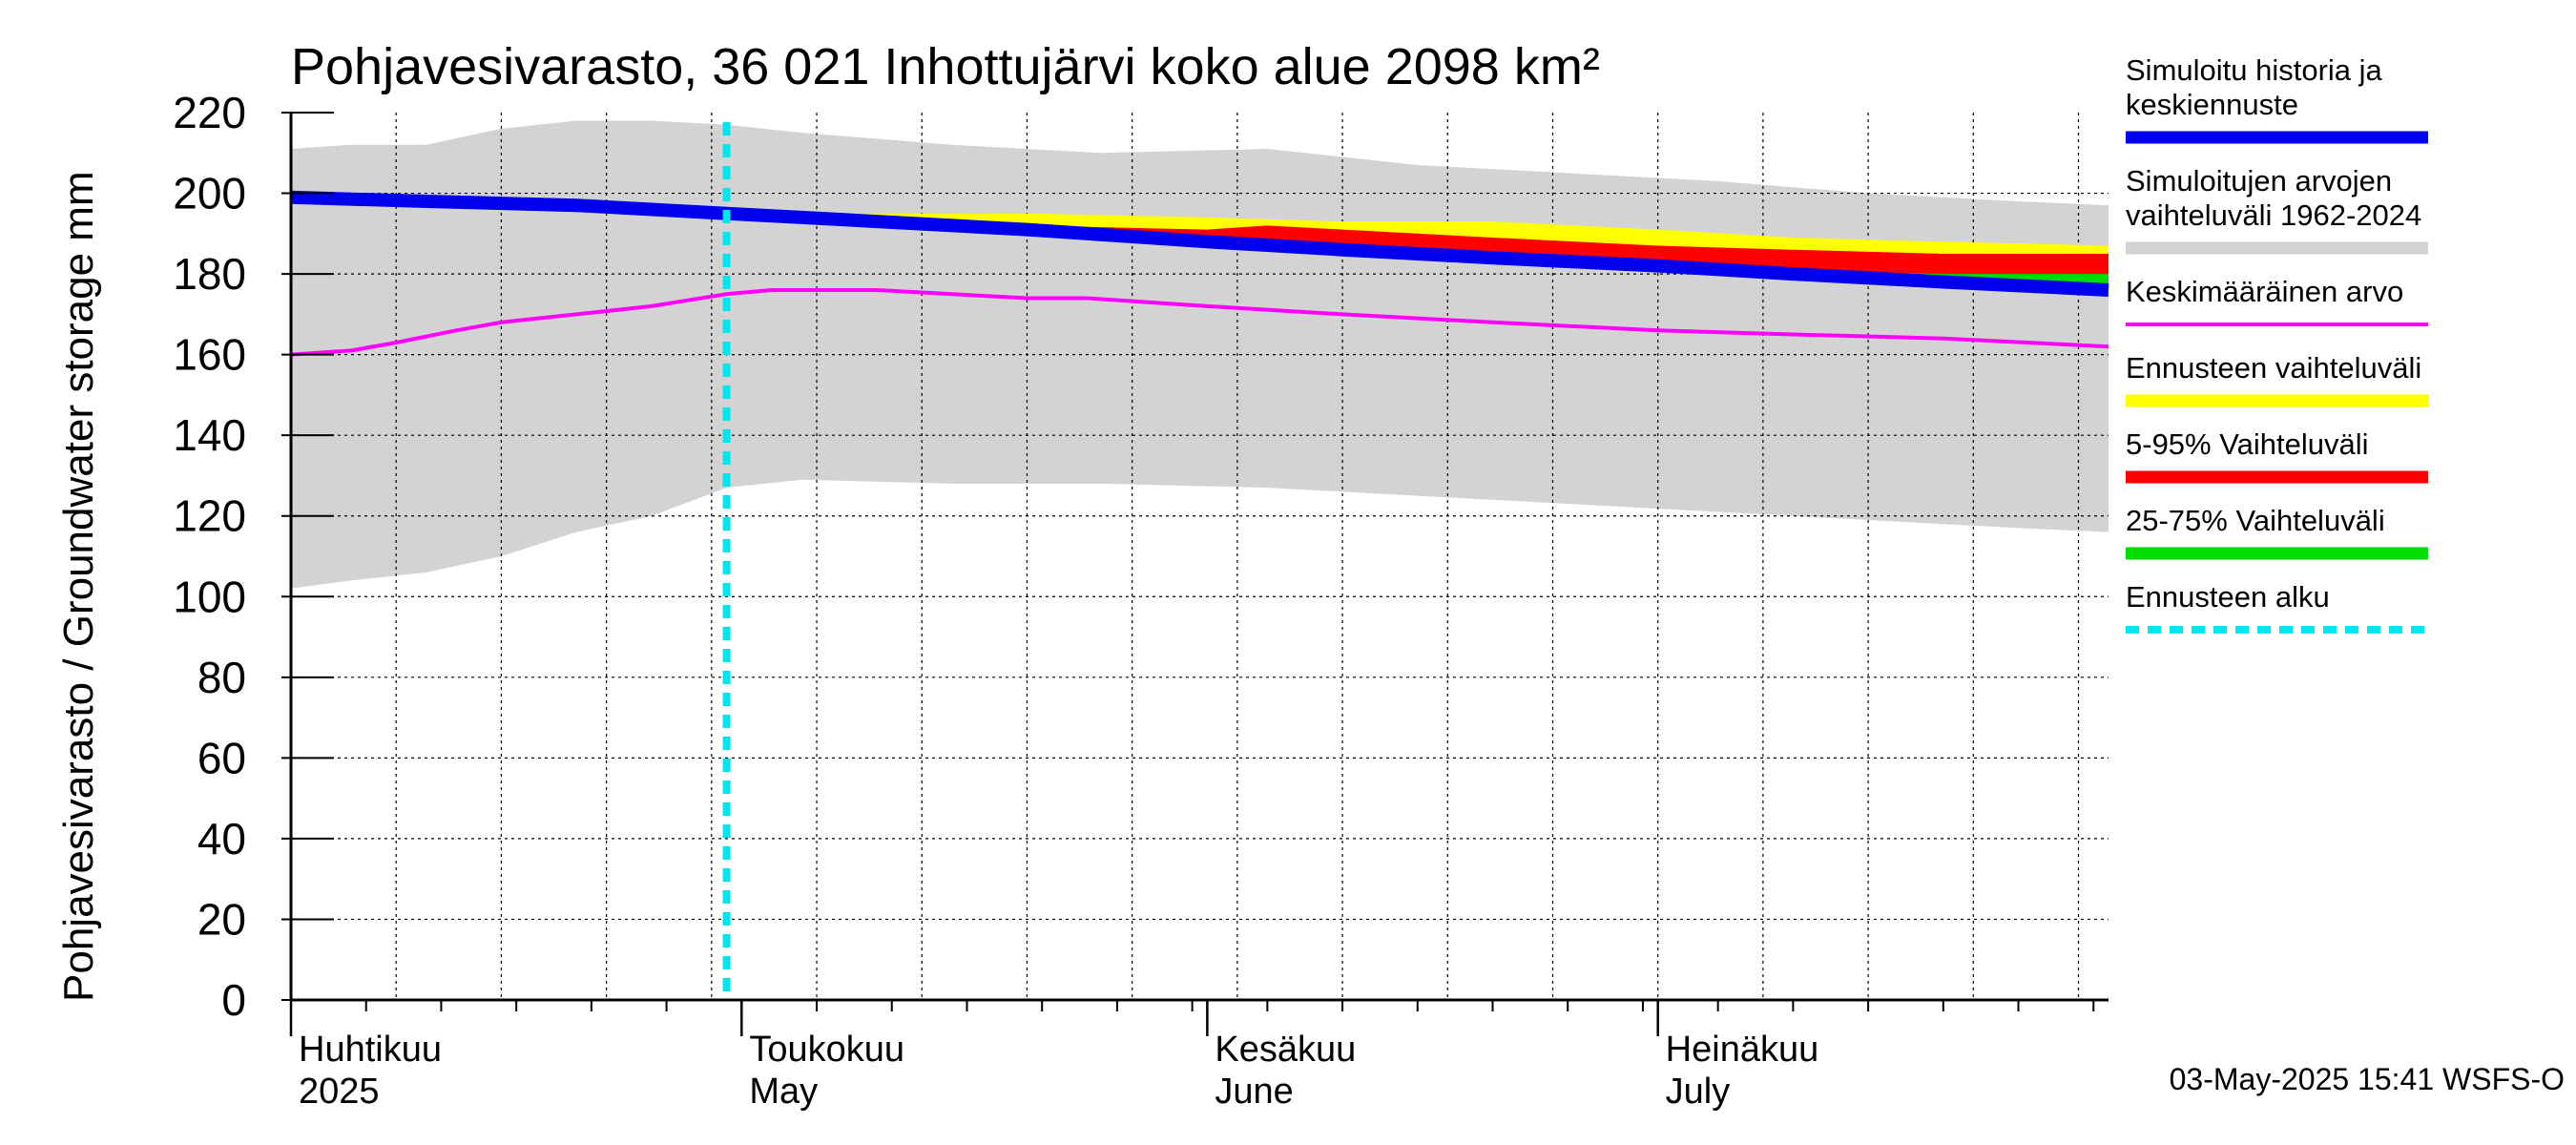 Image resolution: width=2576 pixels, height=1145 pixels. I want to click on line-mean, so click(1199, 323).